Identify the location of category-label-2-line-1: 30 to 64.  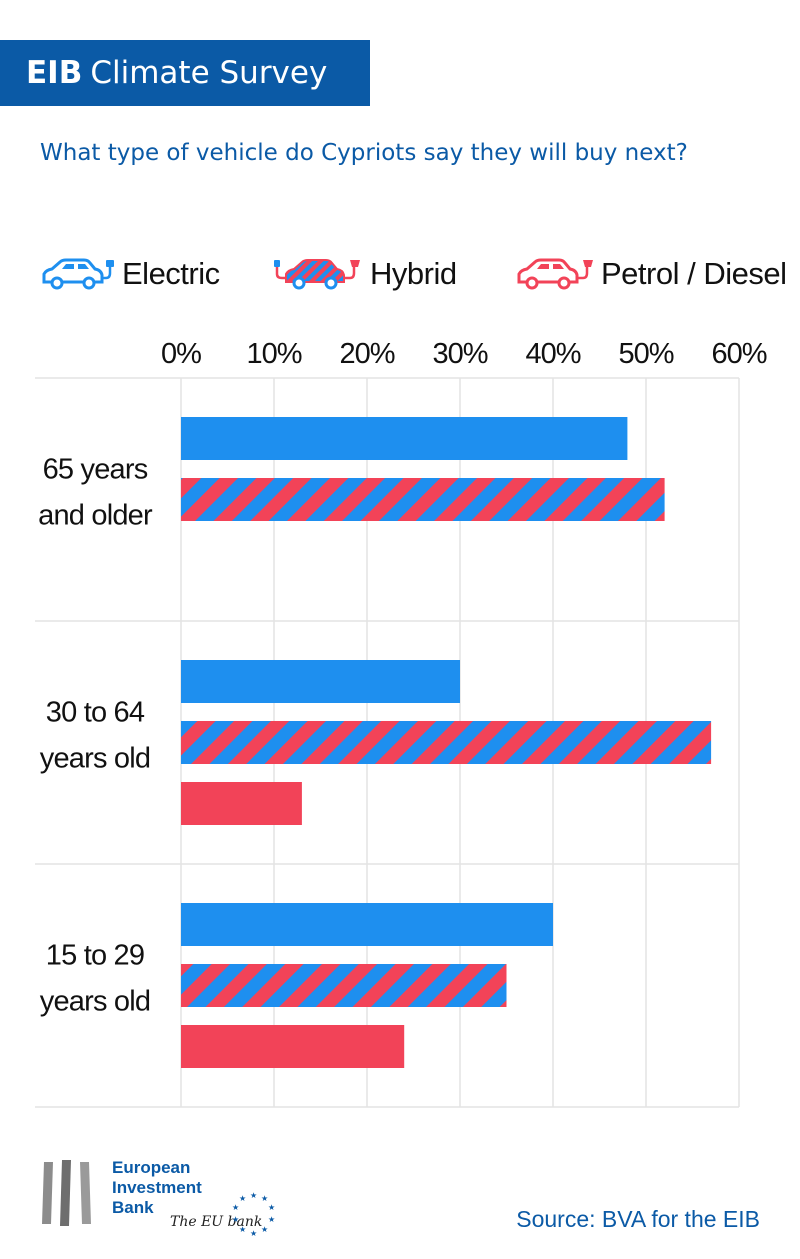
(95, 713).